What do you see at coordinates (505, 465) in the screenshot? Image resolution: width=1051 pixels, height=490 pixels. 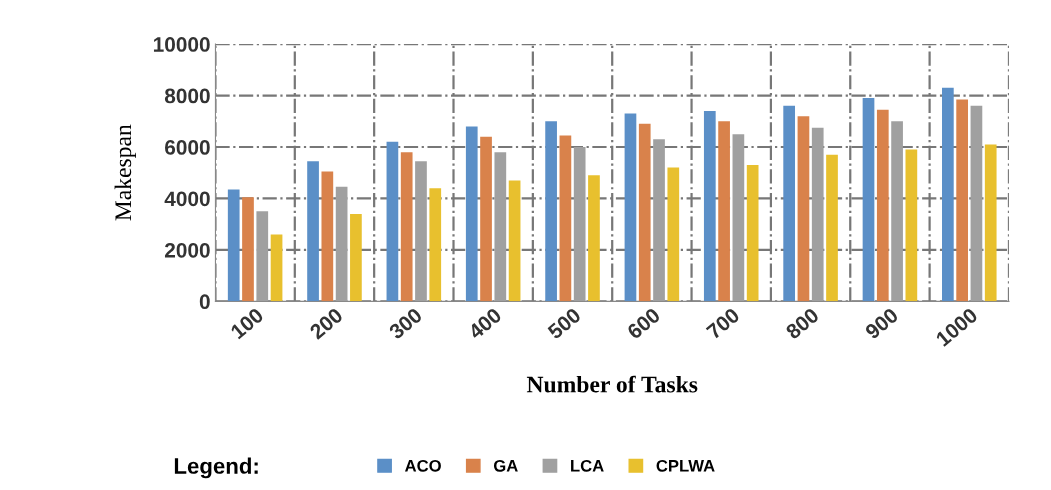 I see `legend-label: GA` at bounding box center [505, 465].